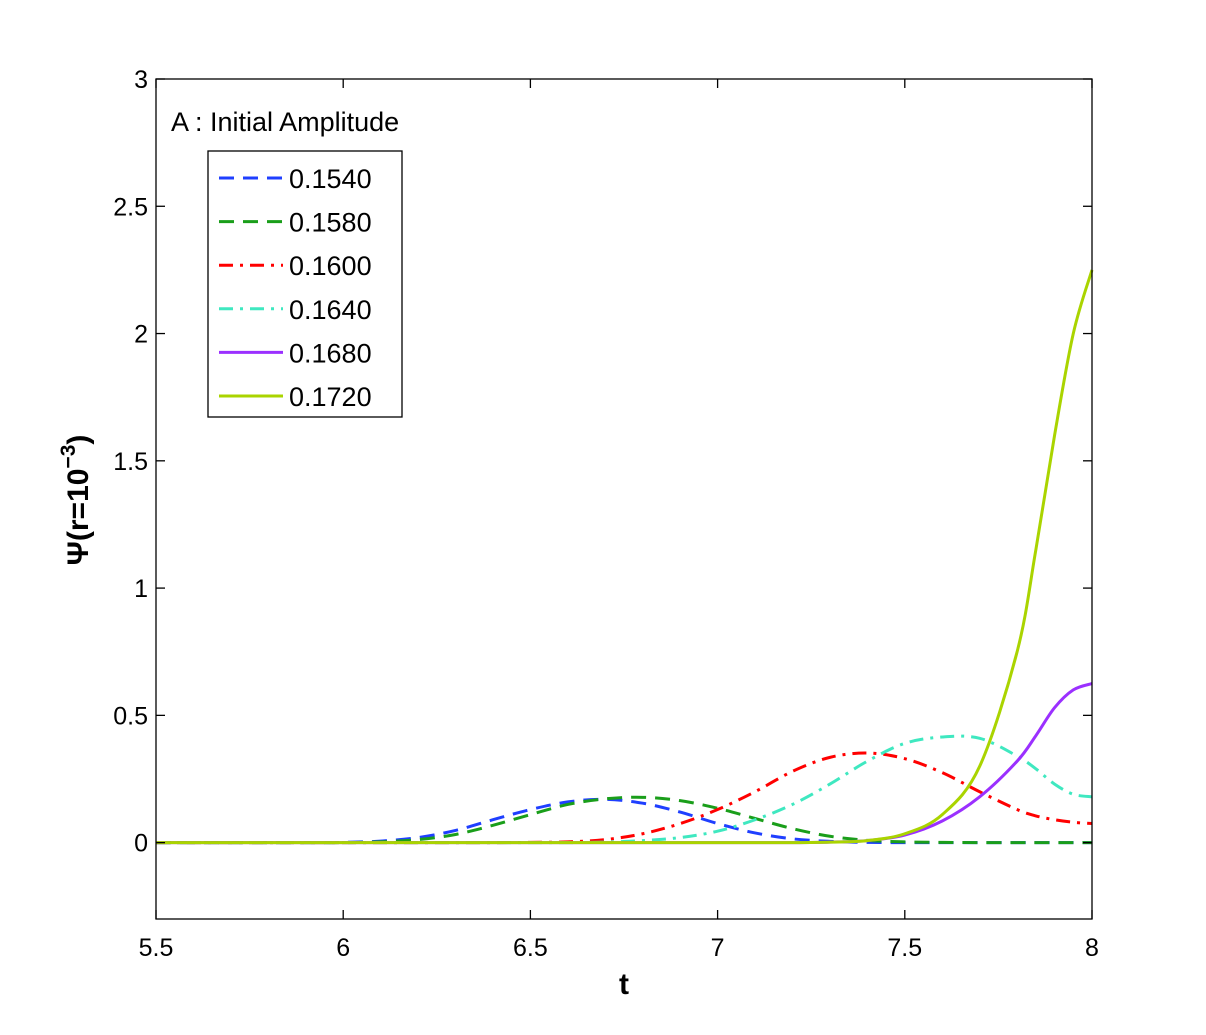  What do you see at coordinates (330, 397) in the screenshot?
I see `legend-label: 0.1720` at bounding box center [330, 397].